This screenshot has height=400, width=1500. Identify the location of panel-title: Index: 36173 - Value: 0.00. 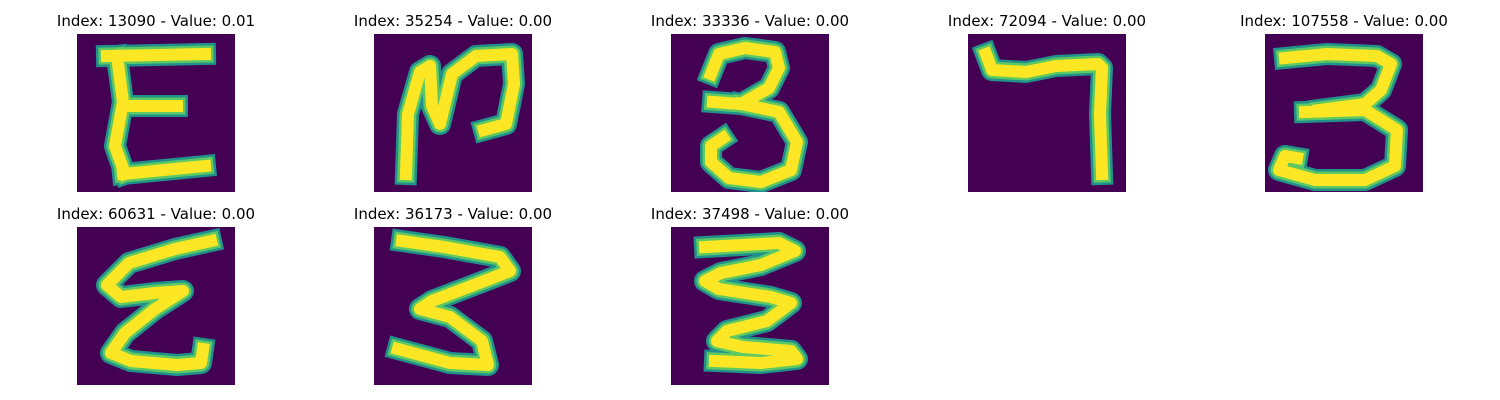
(453, 214).